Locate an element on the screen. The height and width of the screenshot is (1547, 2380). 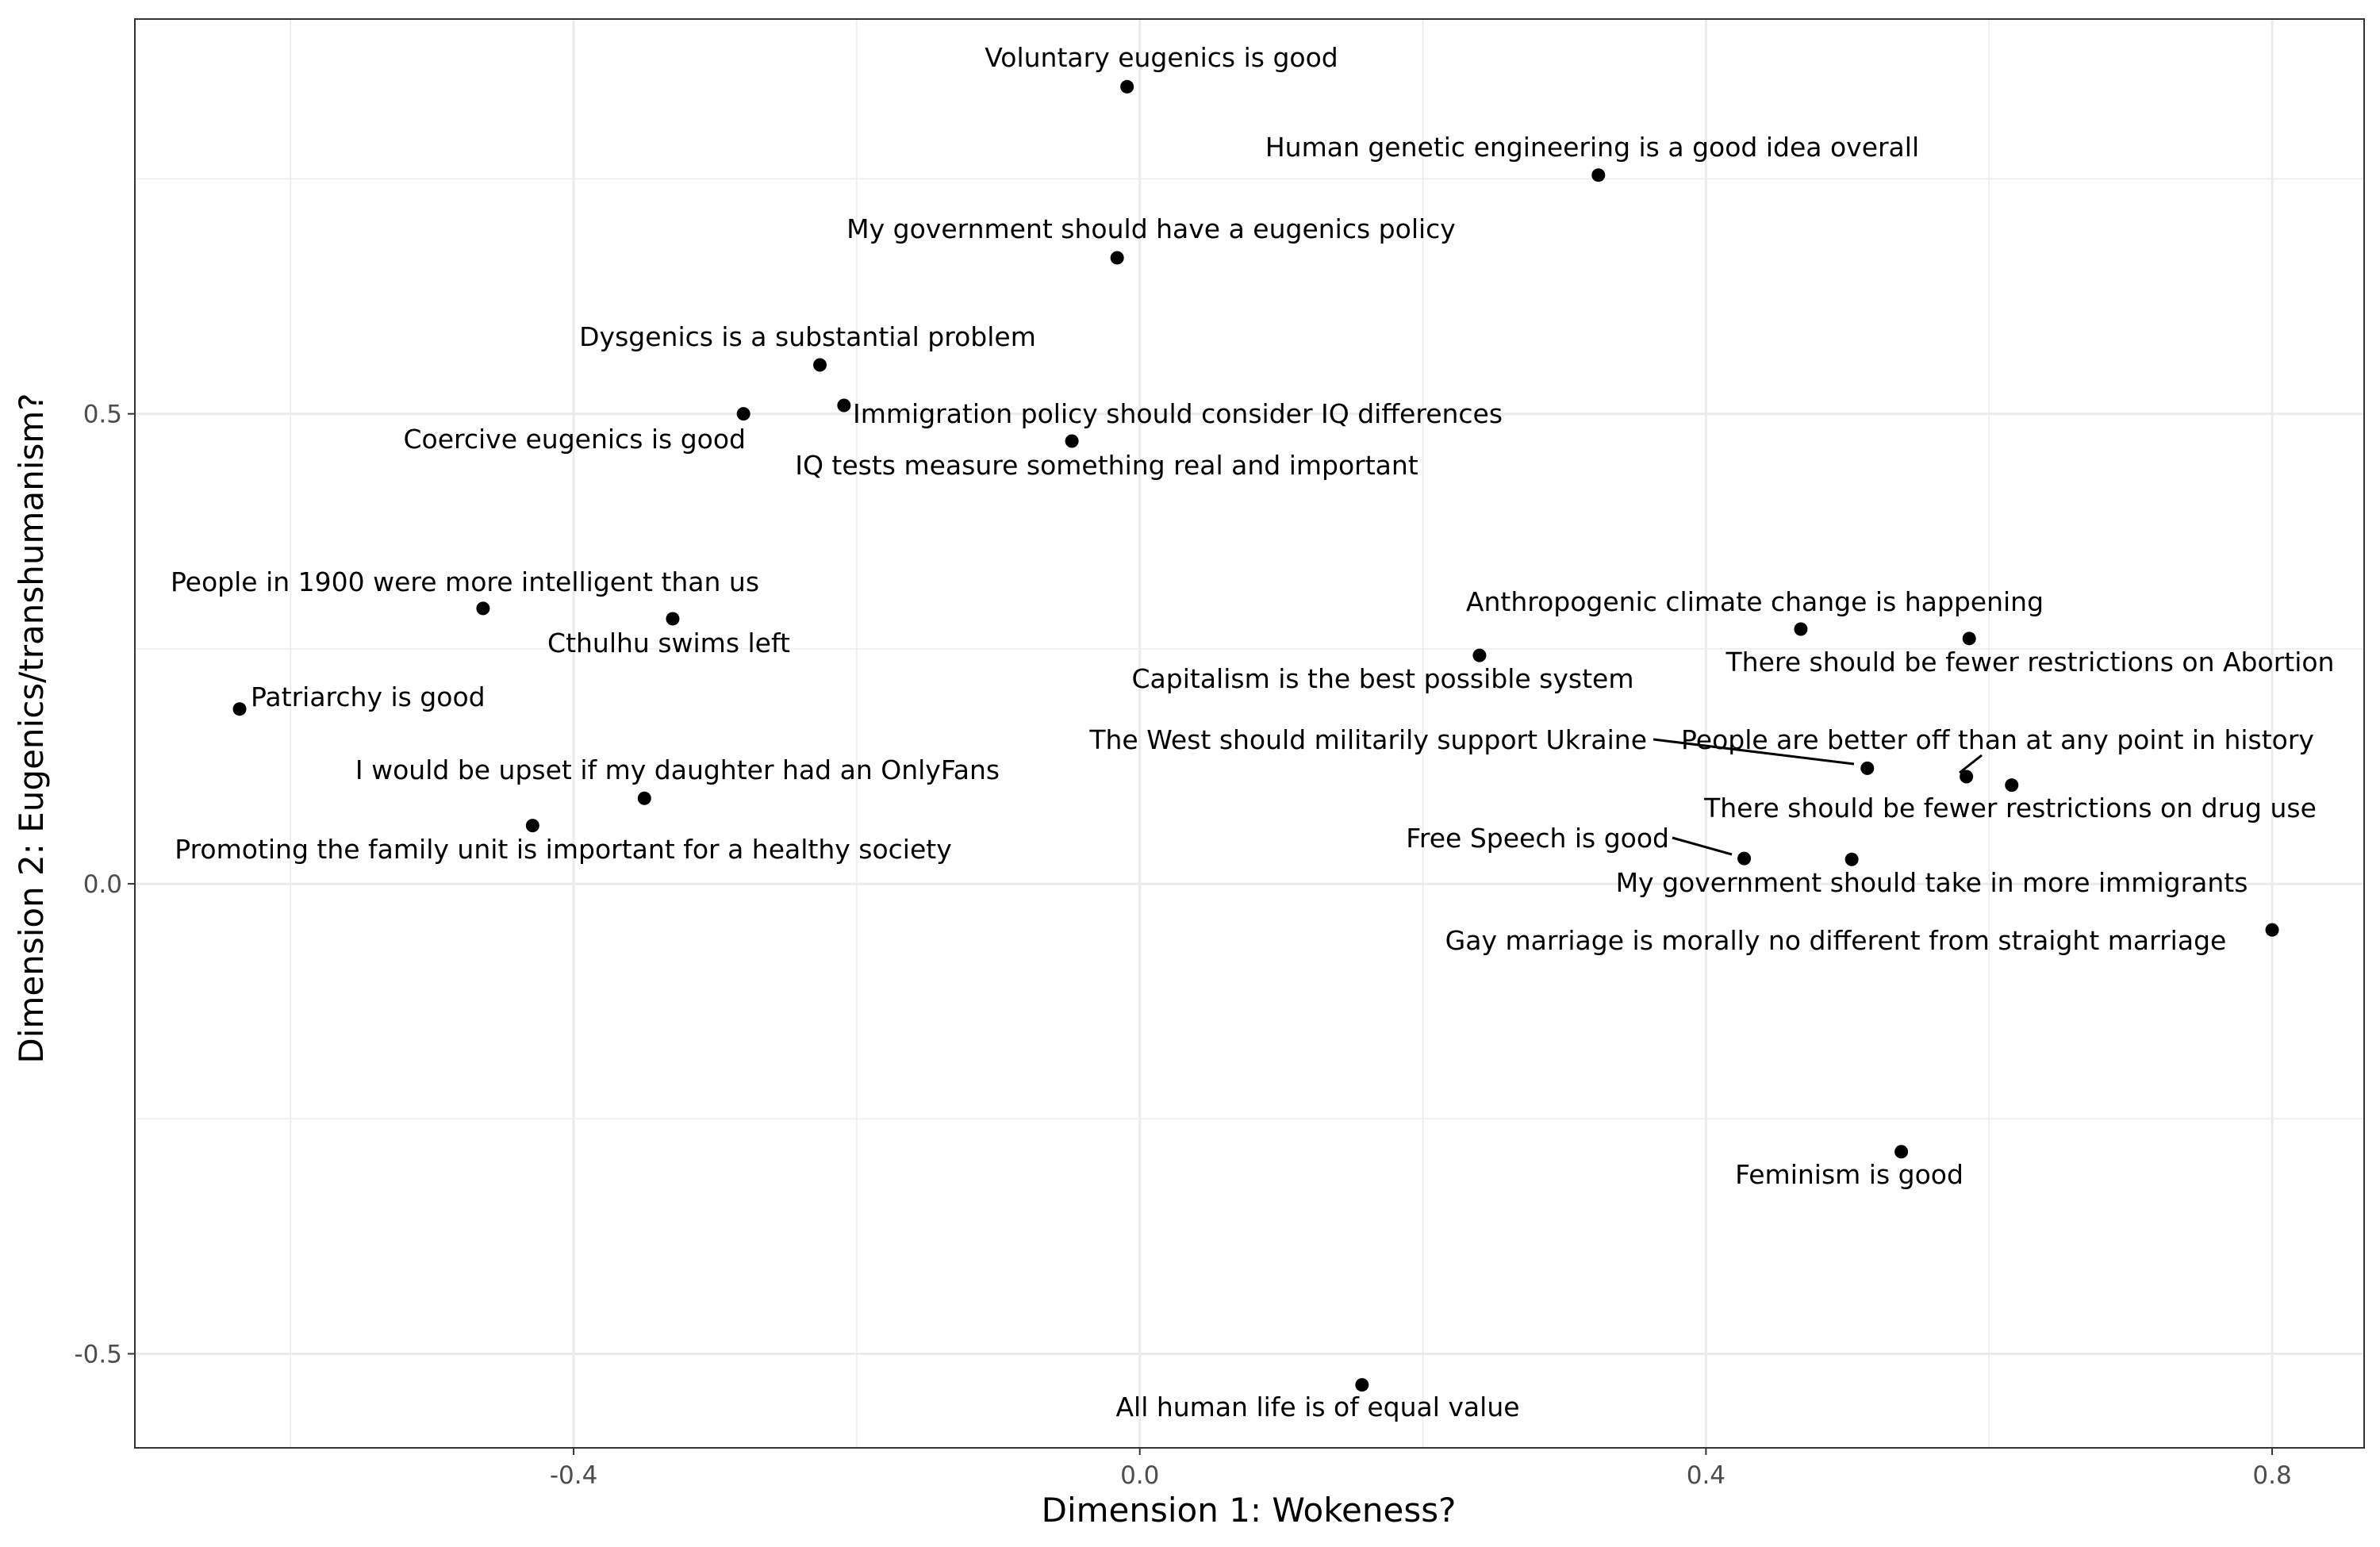
point-label: Cthulhu swims left is located at coordinates (668, 643).